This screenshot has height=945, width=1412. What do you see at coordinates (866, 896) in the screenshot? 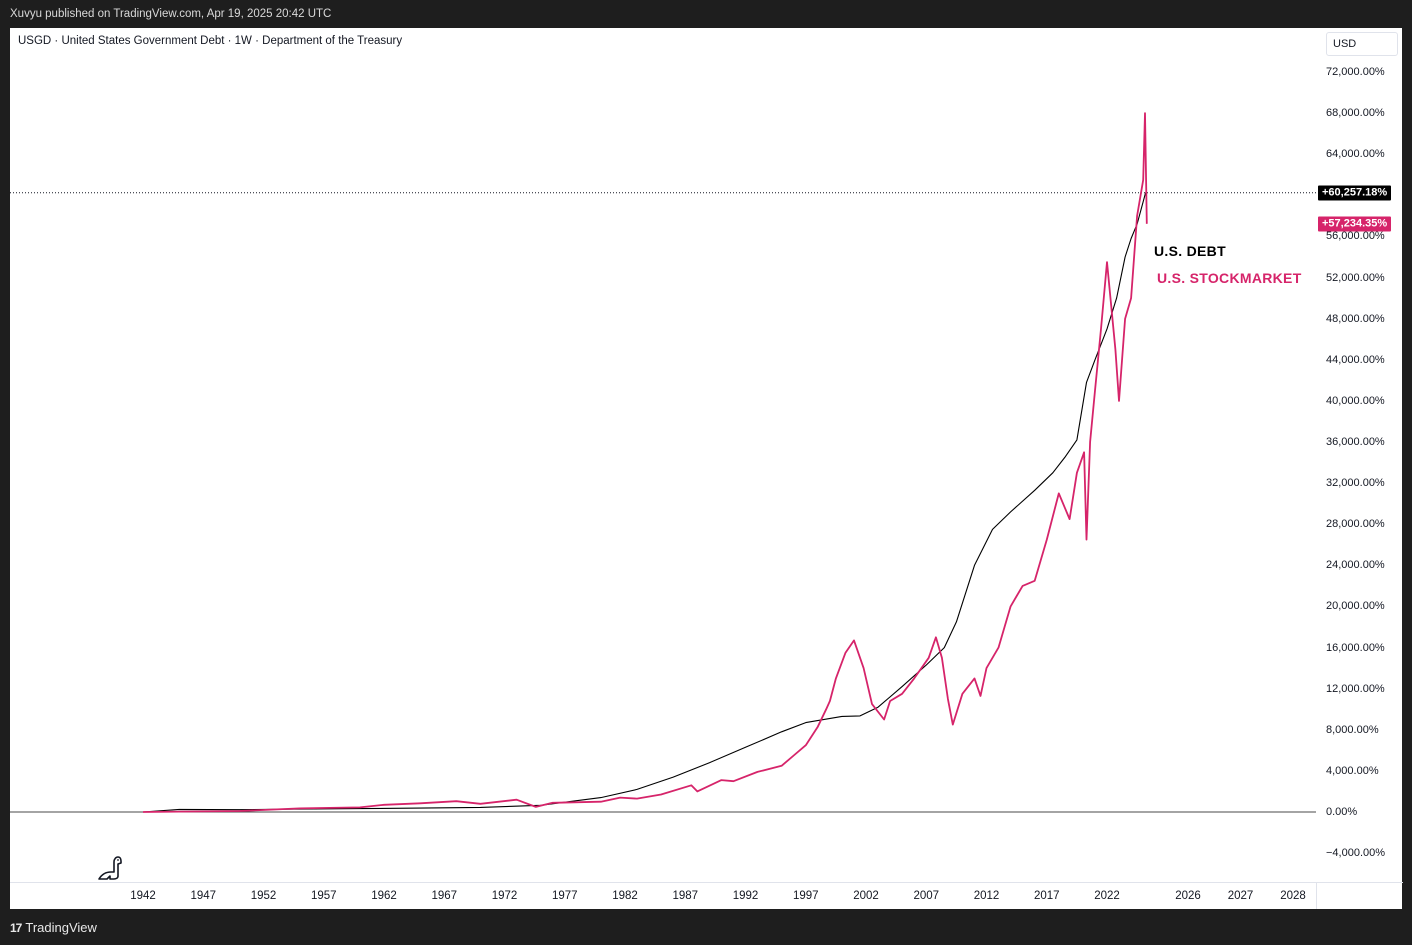
I see `x-tick-label: 2002` at bounding box center [866, 896].